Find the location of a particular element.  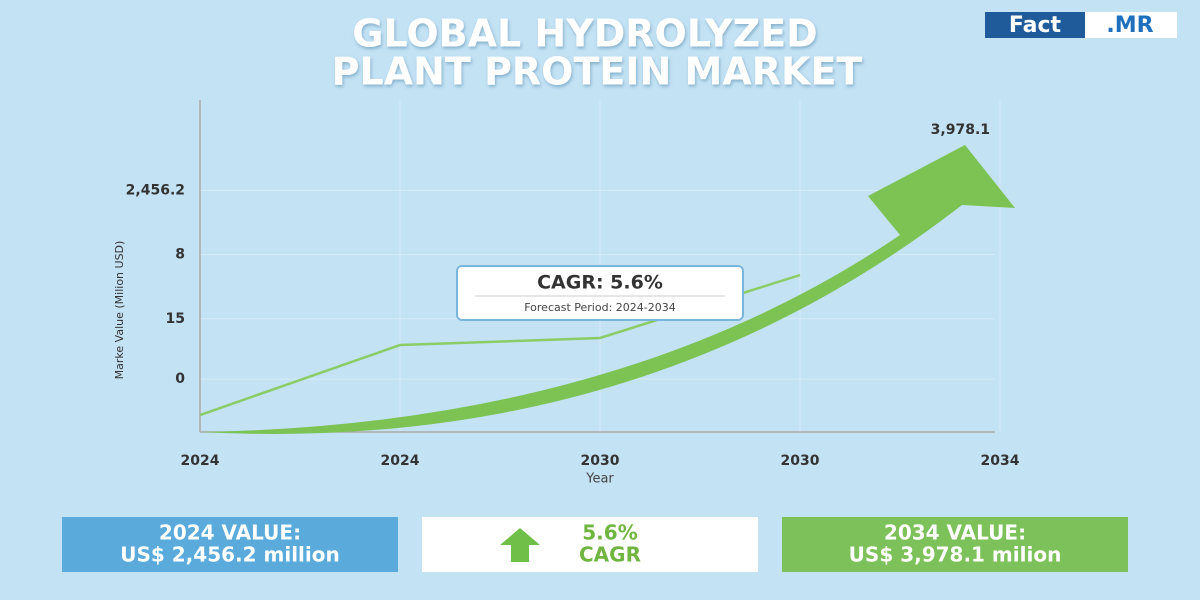

card-title: 5.6% is located at coordinates (609, 533).